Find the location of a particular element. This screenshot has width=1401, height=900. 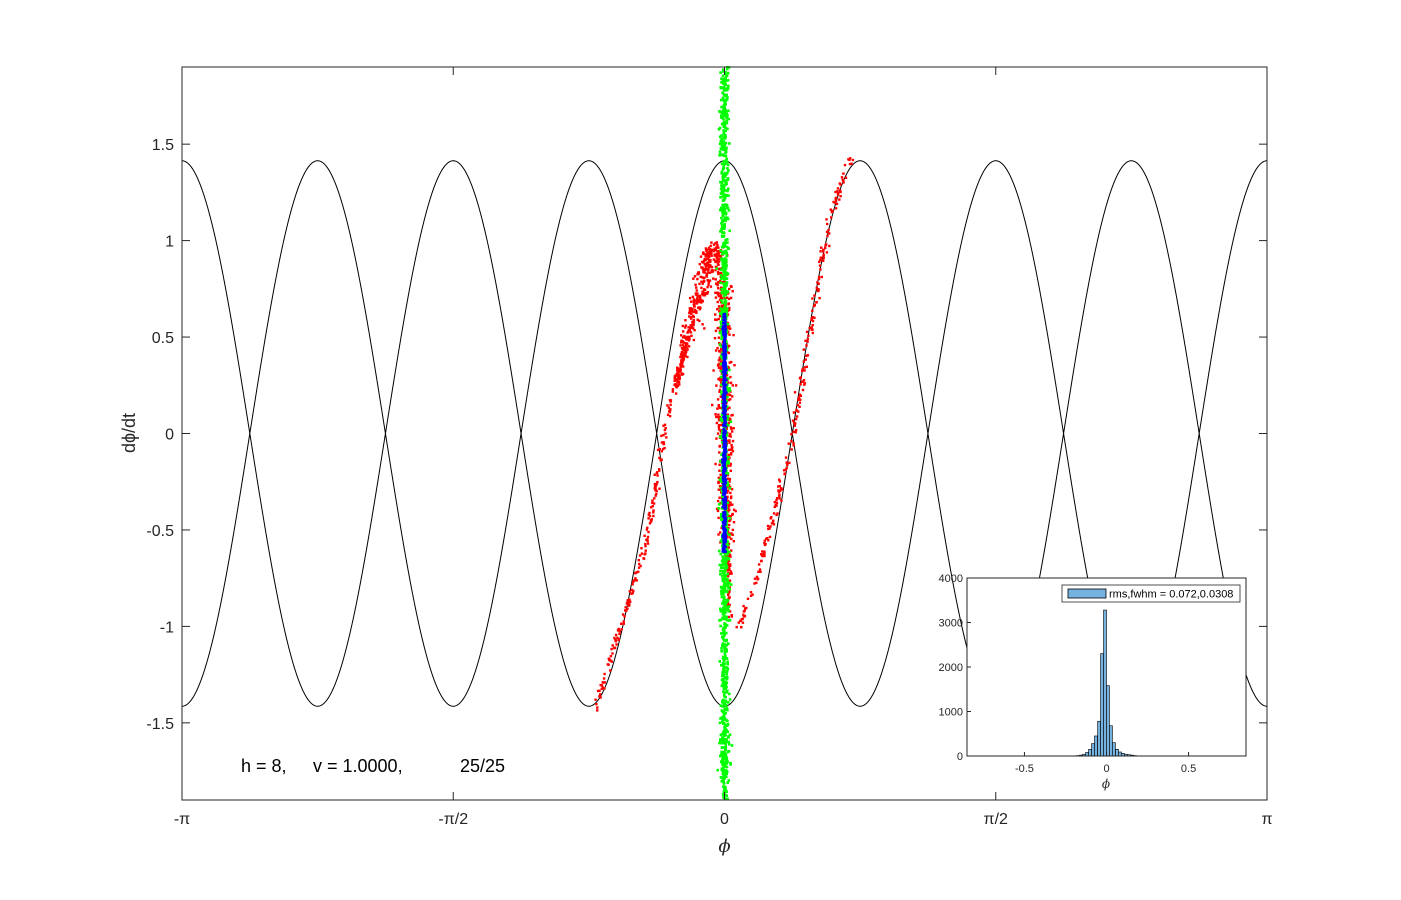

x-tick-label: π is located at coordinates (1266, 819).